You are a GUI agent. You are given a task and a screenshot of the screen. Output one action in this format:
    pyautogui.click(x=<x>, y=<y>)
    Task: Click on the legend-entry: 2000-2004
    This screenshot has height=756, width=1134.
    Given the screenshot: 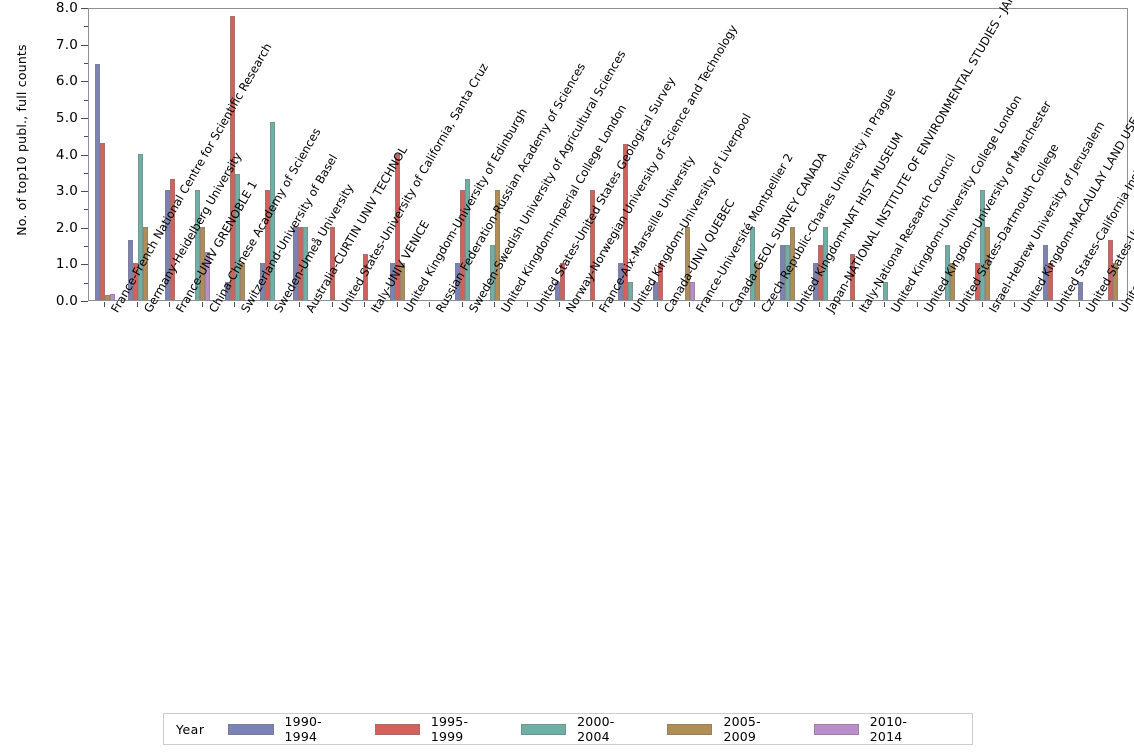 What is the action you would take?
    pyautogui.click(x=579, y=729)
    